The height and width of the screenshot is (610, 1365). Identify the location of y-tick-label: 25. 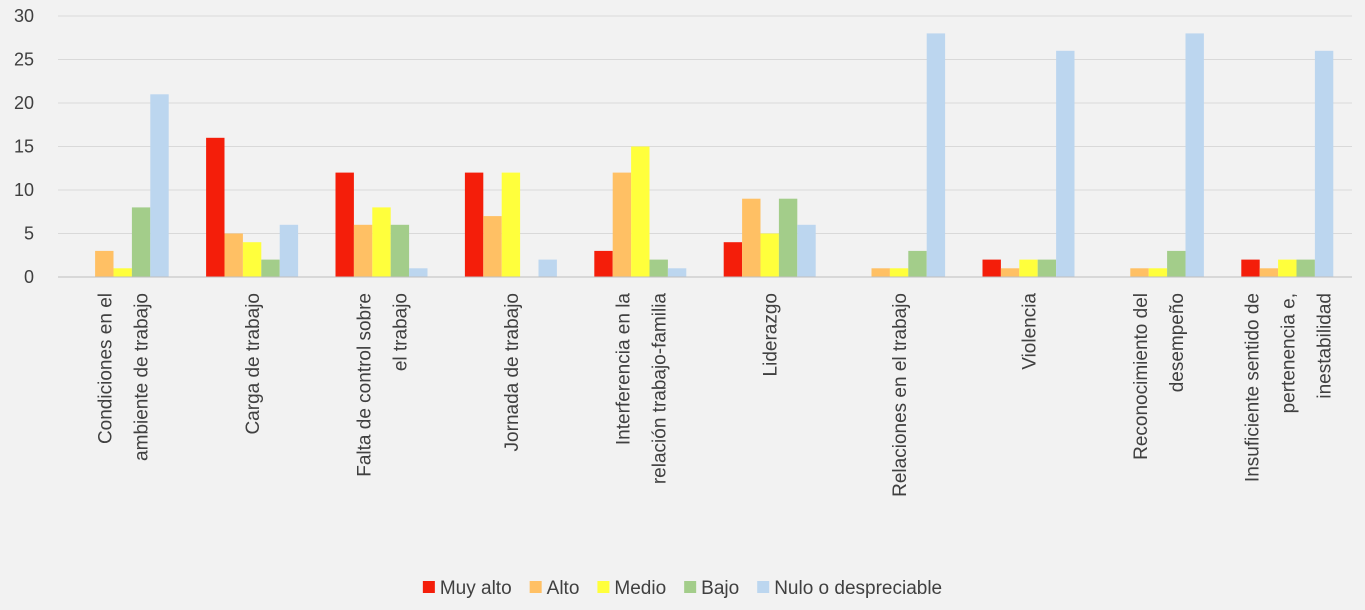
(24, 60).